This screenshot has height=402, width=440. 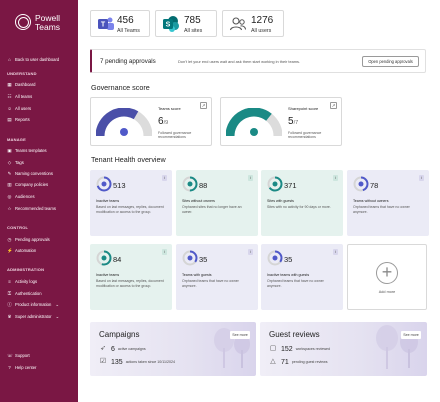 I want to click on sidebar-item-pending-approvals: ◷ Pending approvals, so click(x=28, y=239).